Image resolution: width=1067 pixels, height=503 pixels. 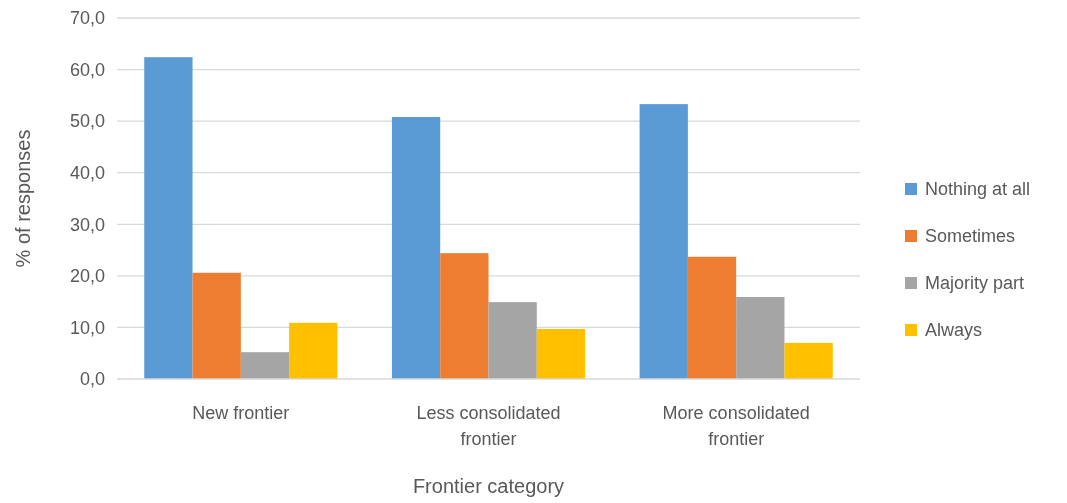 I want to click on legend-label: Nothing at all, so click(x=978, y=189).